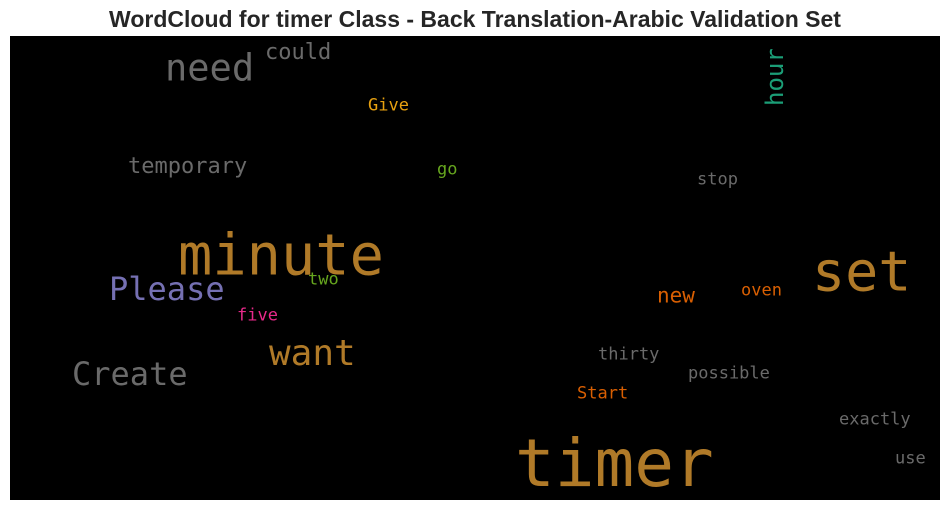 The image size is (950, 511). I want to click on word-two: two, so click(323, 279).